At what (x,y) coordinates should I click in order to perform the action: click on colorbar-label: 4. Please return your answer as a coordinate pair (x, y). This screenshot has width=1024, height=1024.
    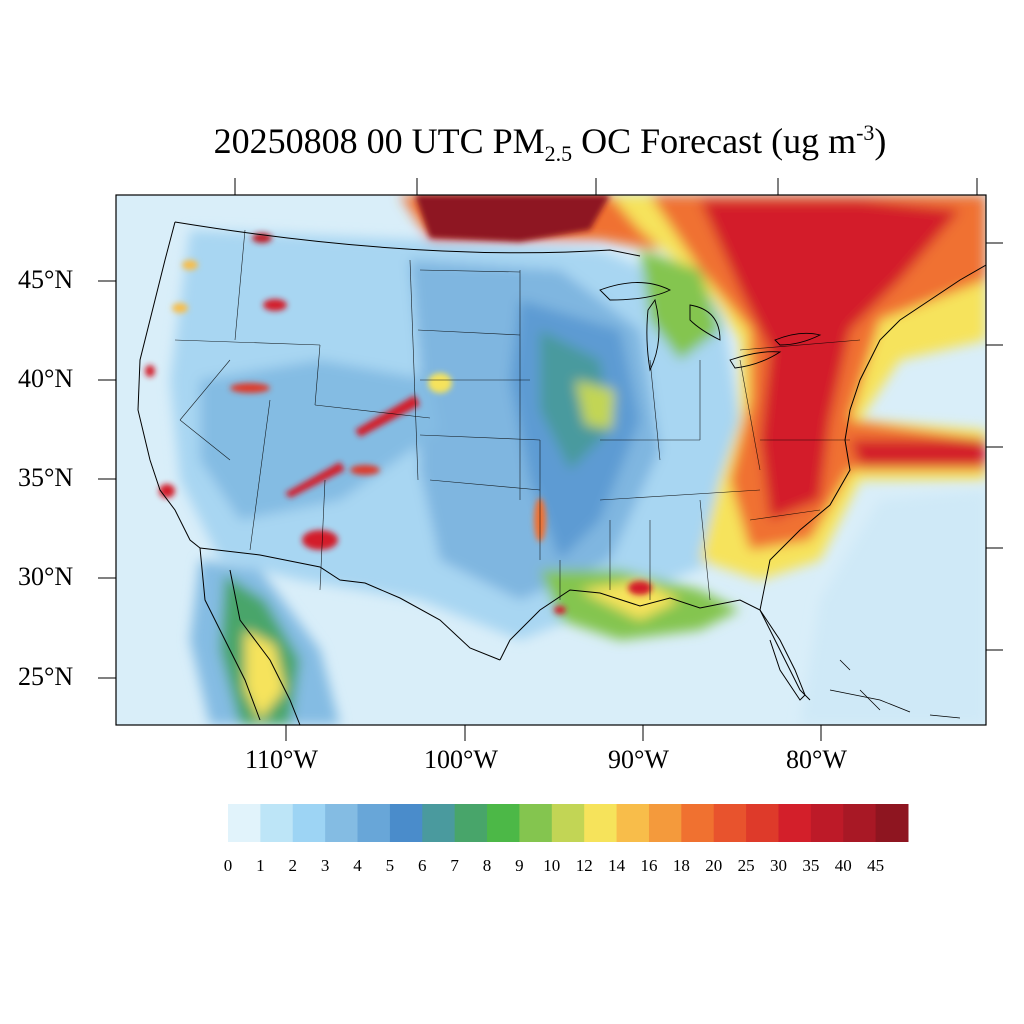
    Looking at the image, I should click on (357, 865).